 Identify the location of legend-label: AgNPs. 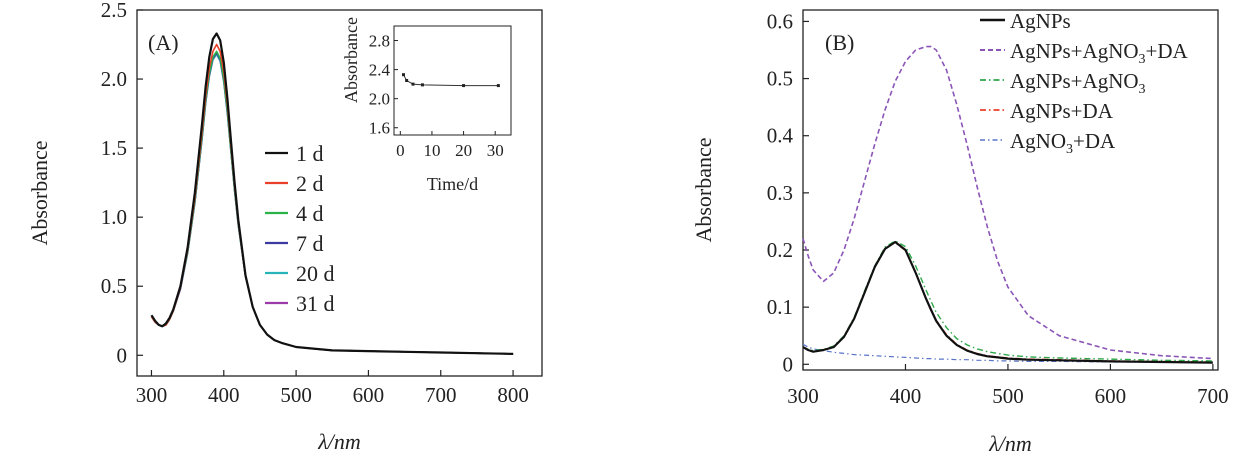
(1040, 21).